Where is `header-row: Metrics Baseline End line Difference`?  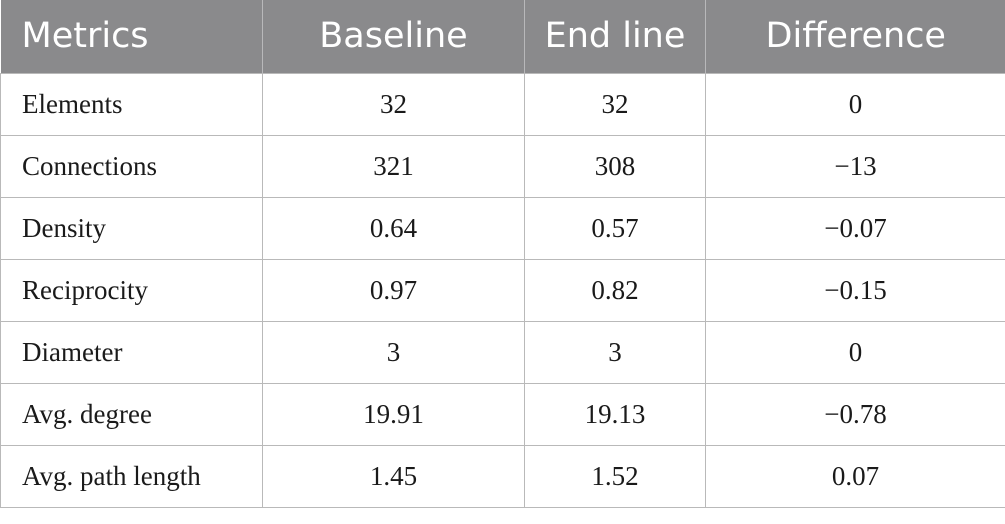
header-row: Metrics Baseline End line Difference is located at coordinates (502, 36).